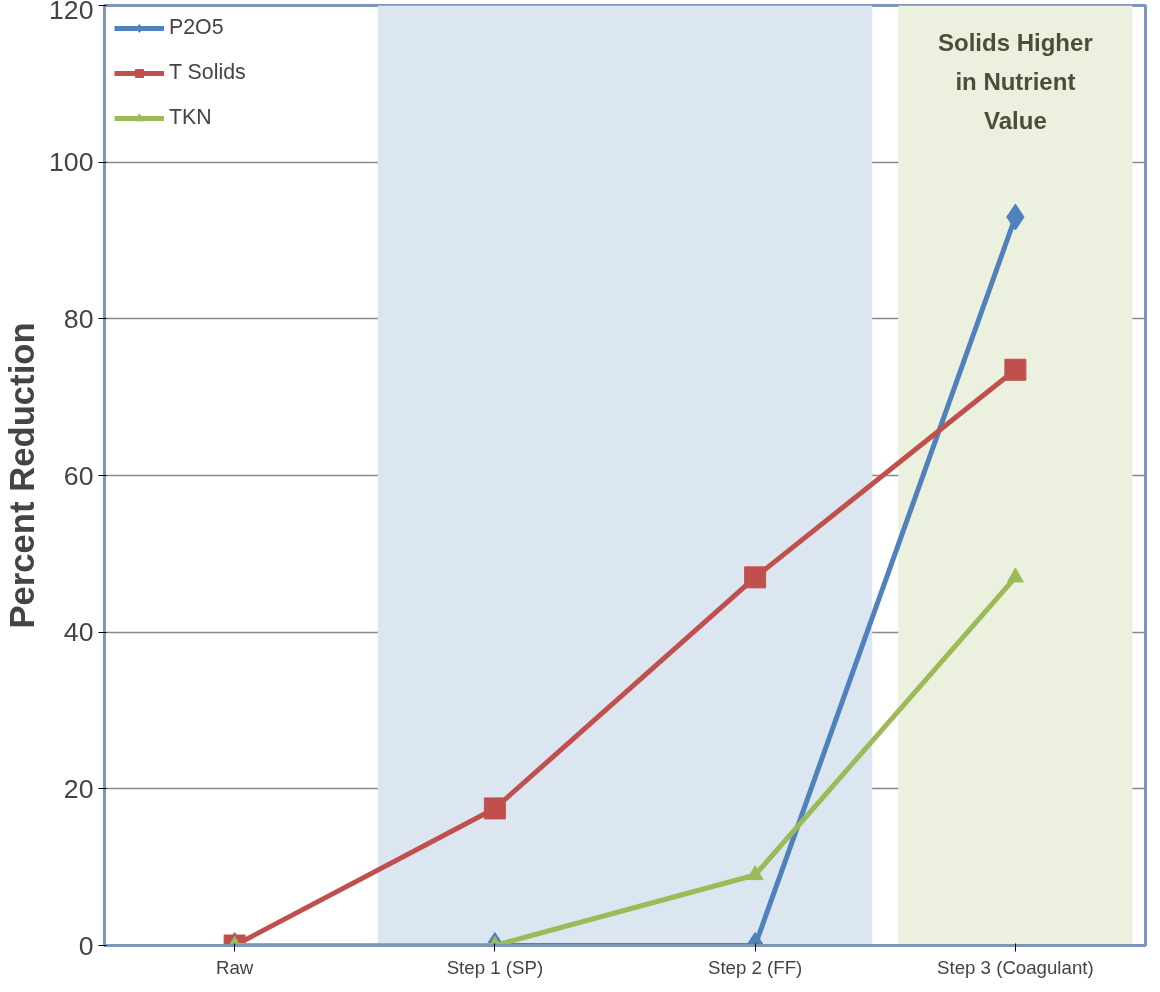 The image size is (1160, 992). What do you see at coordinates (78, 475) in the screenshot?
I see `y-tick-label: 60` at bounding box center [78, 475].